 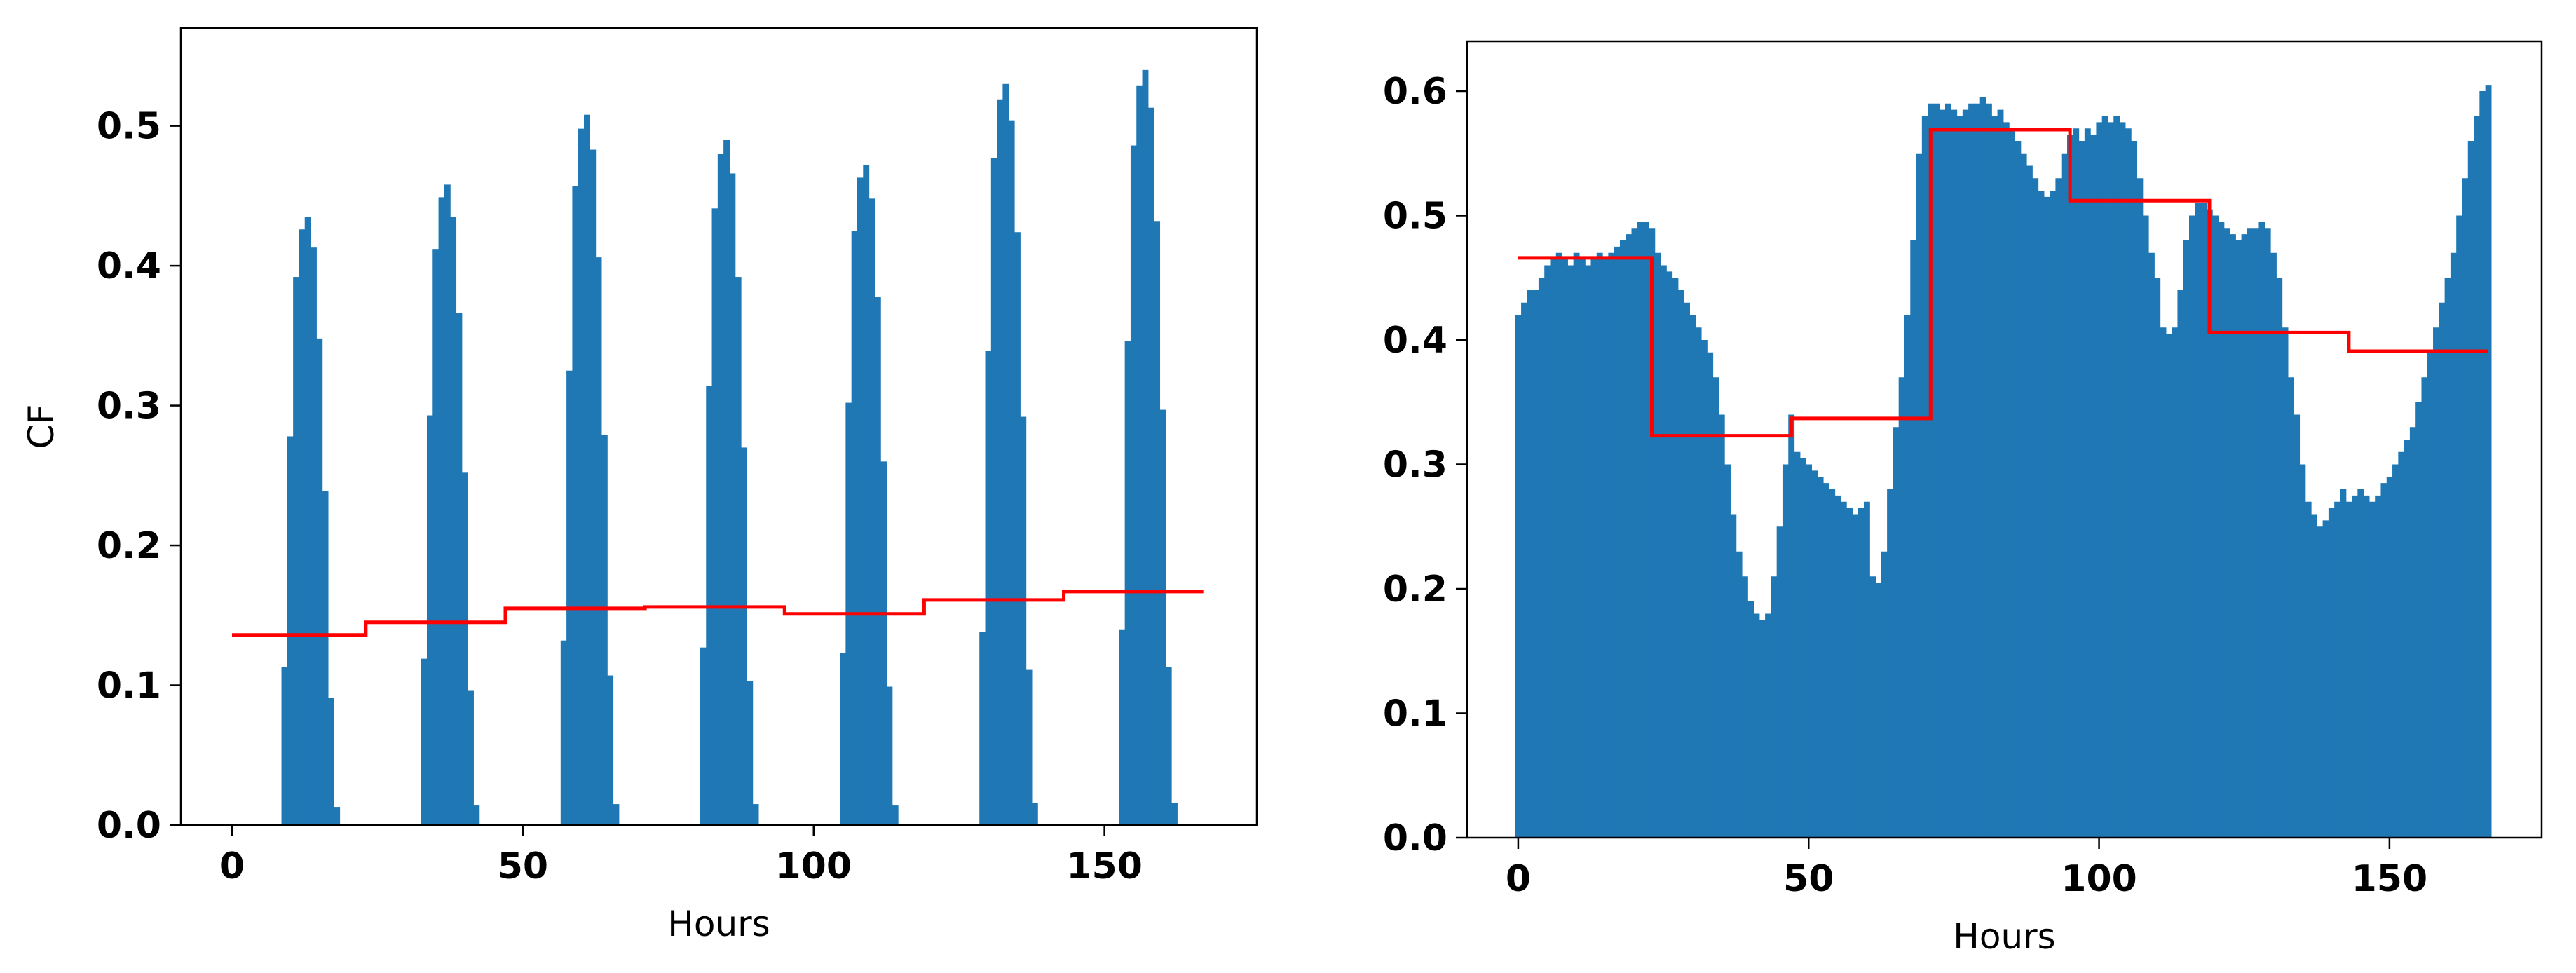 What do you see at coordinates (2390, 879) in the screenshot?
I see `x-tick-label: 150` at bounding box center [2390, 879].